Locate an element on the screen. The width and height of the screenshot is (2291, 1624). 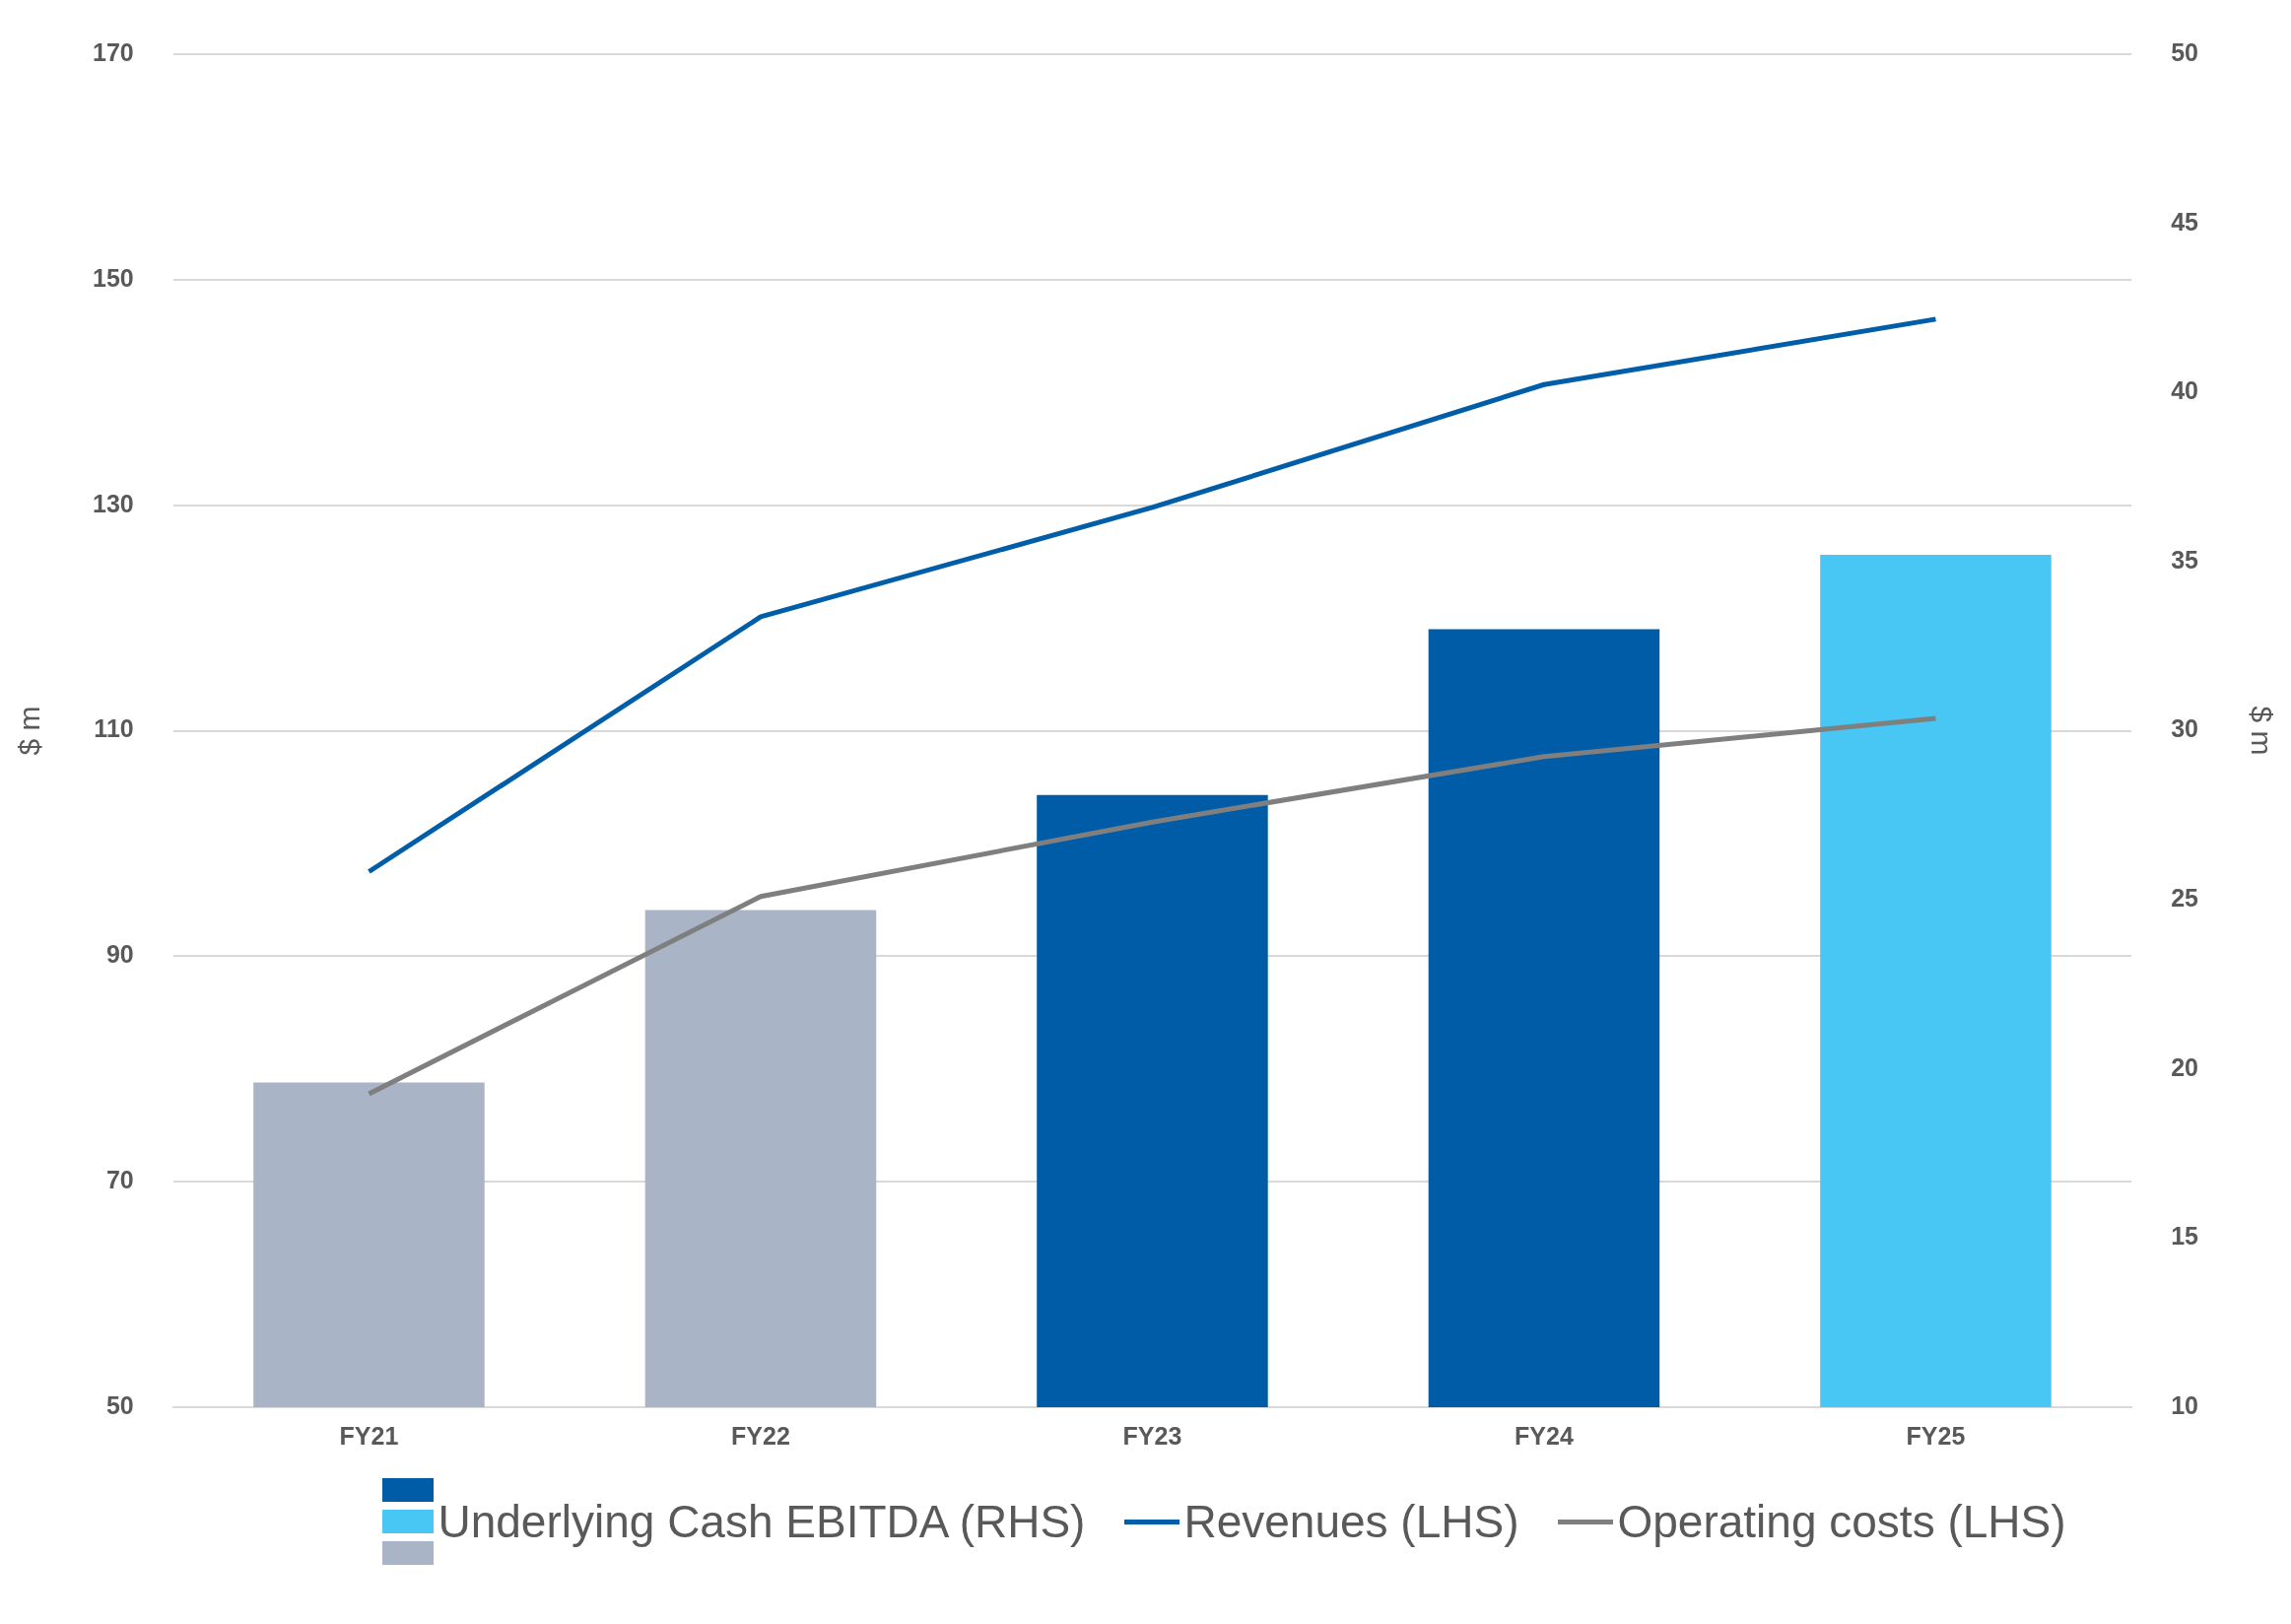
x-tick-label: FY24 is located at coordinates (1544, 1435).